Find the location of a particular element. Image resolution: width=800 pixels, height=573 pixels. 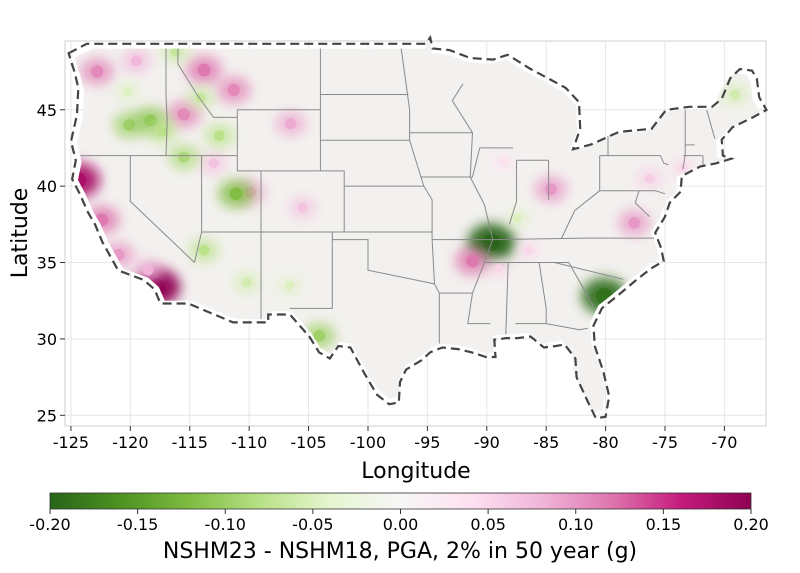

colorbar-tick-label: -0.15 is located at coordinates (137, 524).